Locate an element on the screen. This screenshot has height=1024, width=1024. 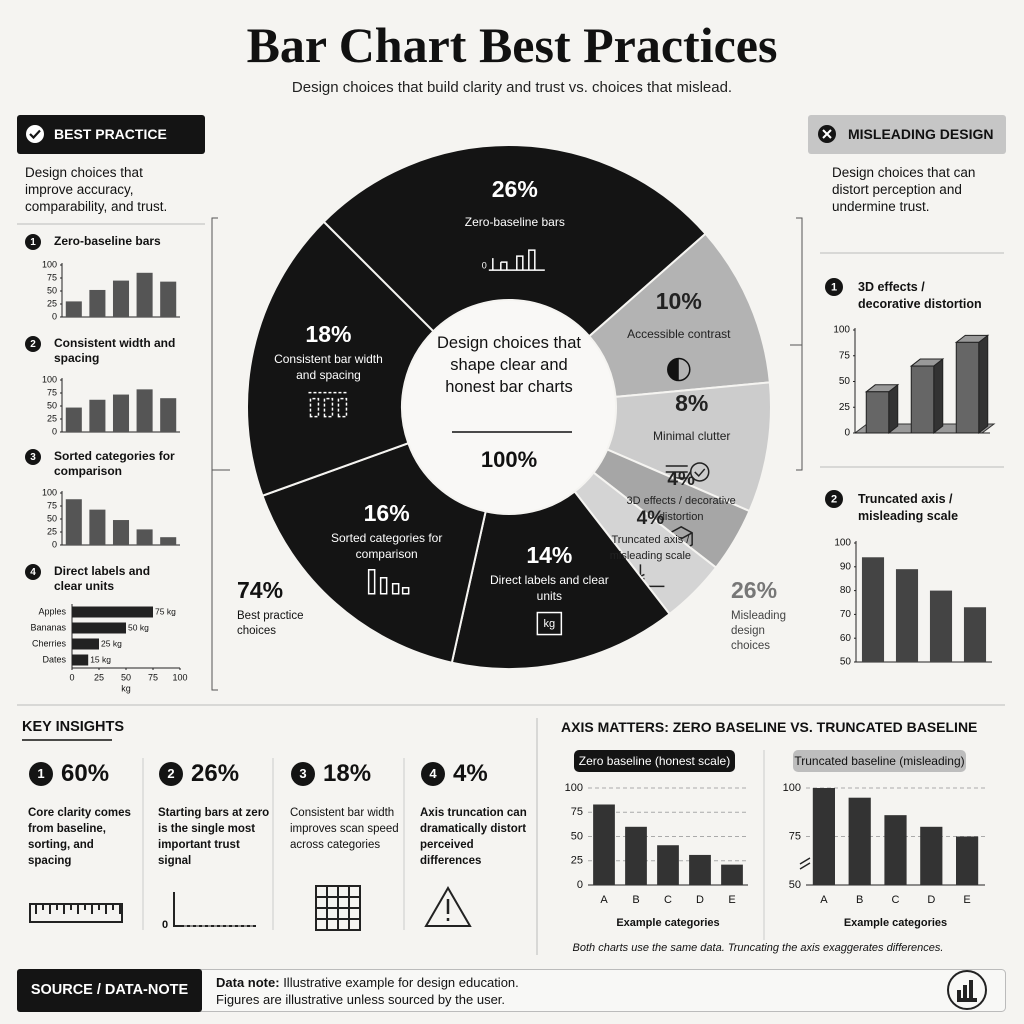
y-tick-label: 70 is located at coordinates (846, 614).